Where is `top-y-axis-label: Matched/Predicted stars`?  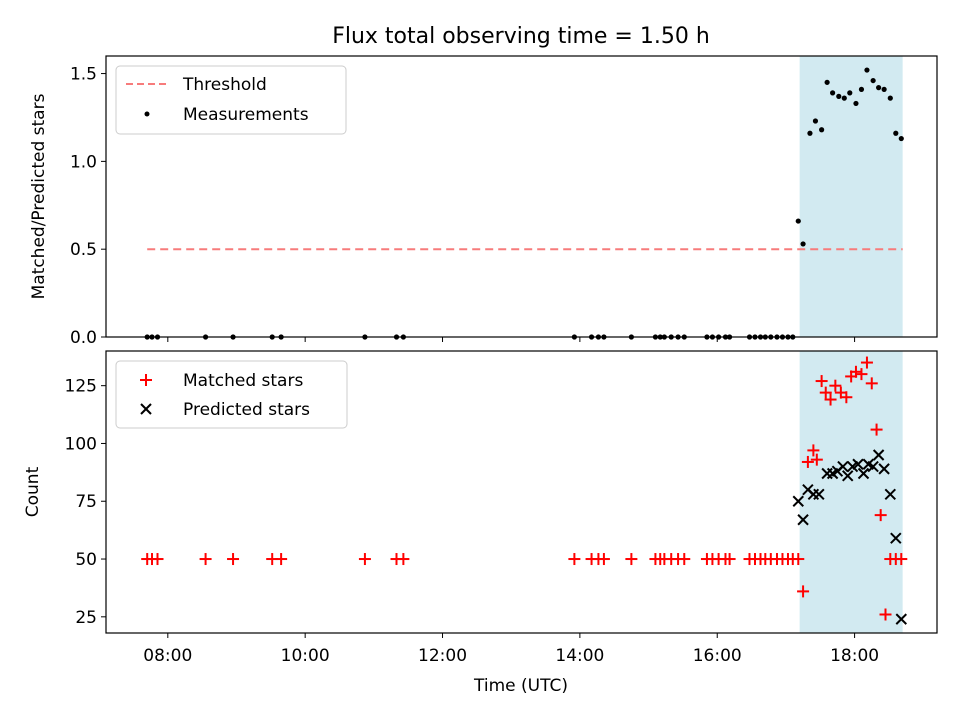
top-y-axis-label: Matched/Predicted stars is located at coordinates (39, 196).